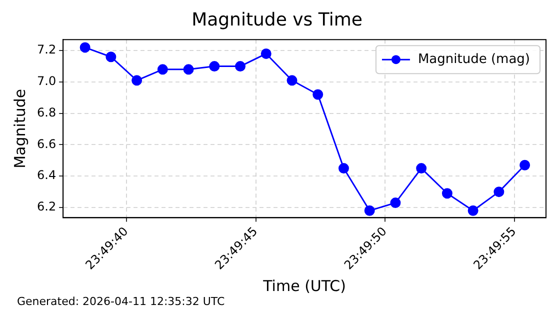 The height and width of the screenshot is (314, 560). What do you see at coordinates (46, 143) in the screenshot?
I see `y-tick-label: 6.6` at bounding box center [46, 143].